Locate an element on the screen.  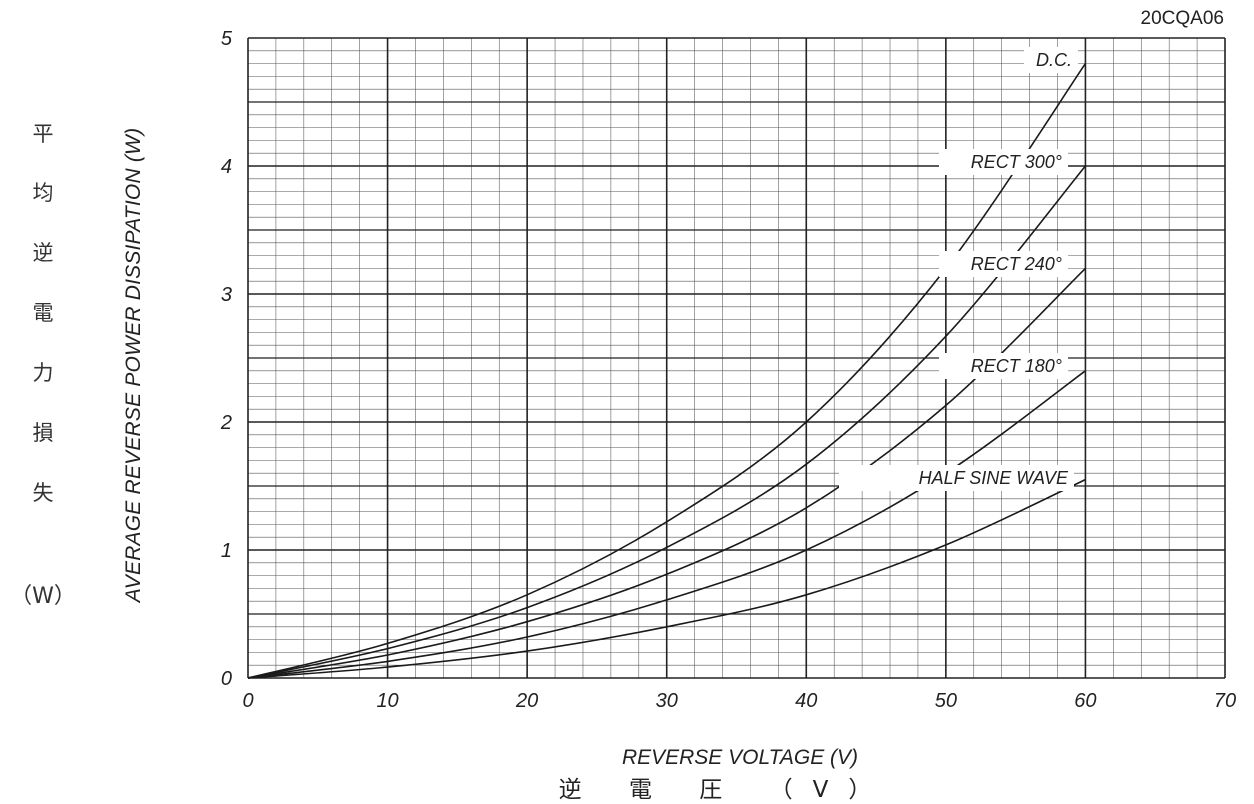
y-tick-label: 1 is located at coordinates (226, 551).